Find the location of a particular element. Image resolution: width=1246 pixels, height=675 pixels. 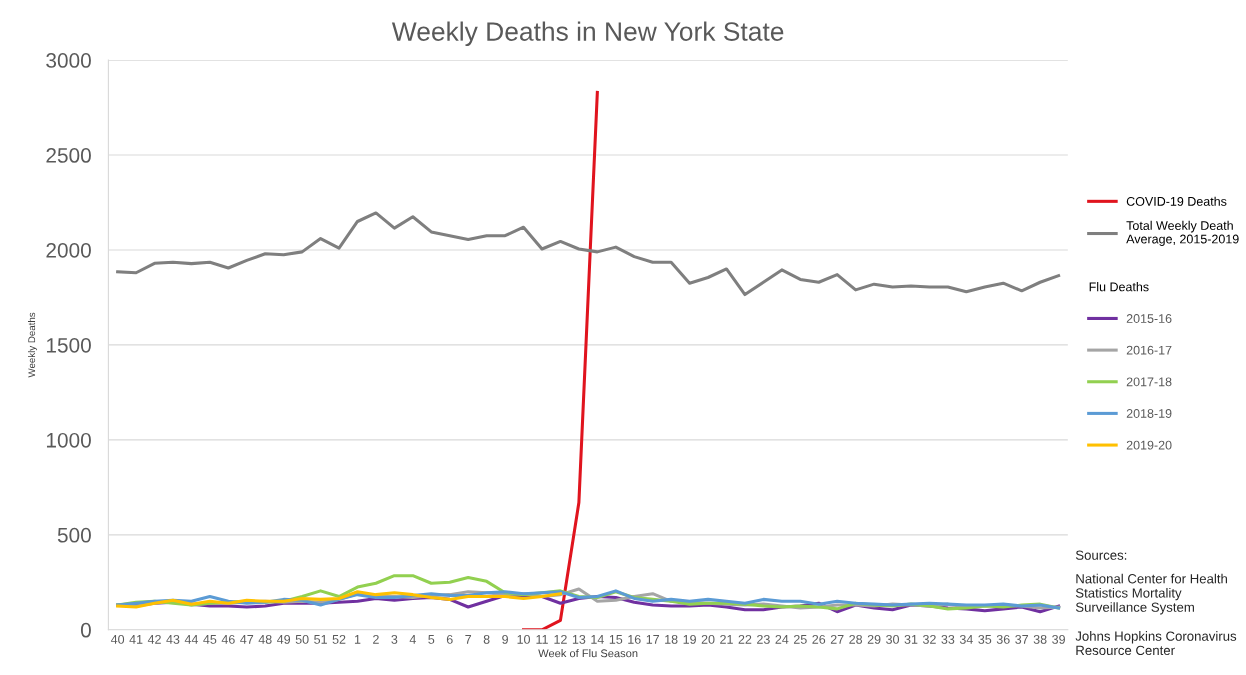

y-tick-label: 2000 is located at coordinates (68, 250).